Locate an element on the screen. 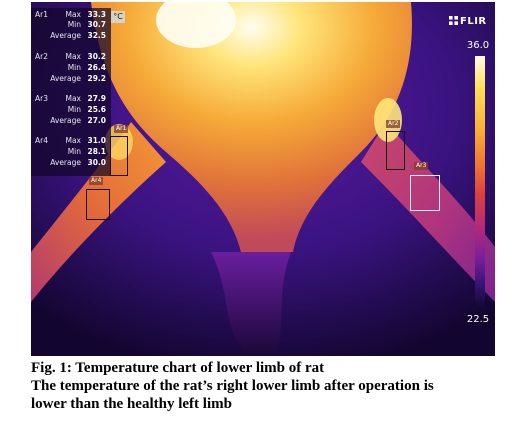 This screenshot has width=525, height=436. readout-row: Average 27.0 is located at coordinates (71, 121).